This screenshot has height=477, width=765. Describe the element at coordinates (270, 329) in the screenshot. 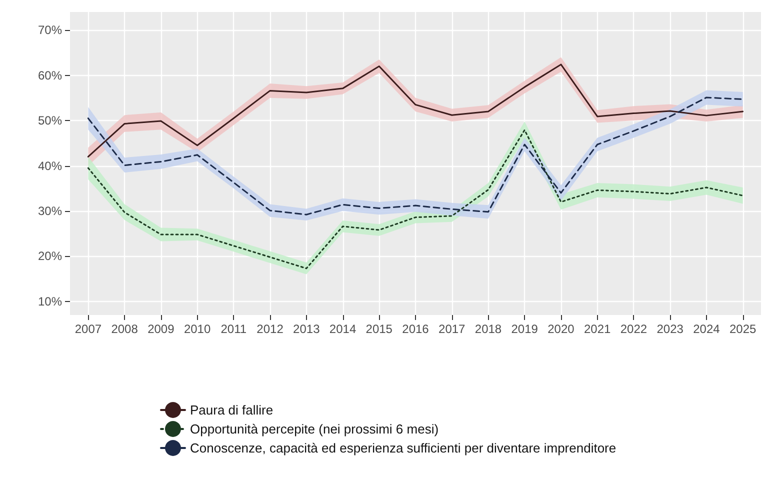

I see `x-tick-label: 2012` at that location.